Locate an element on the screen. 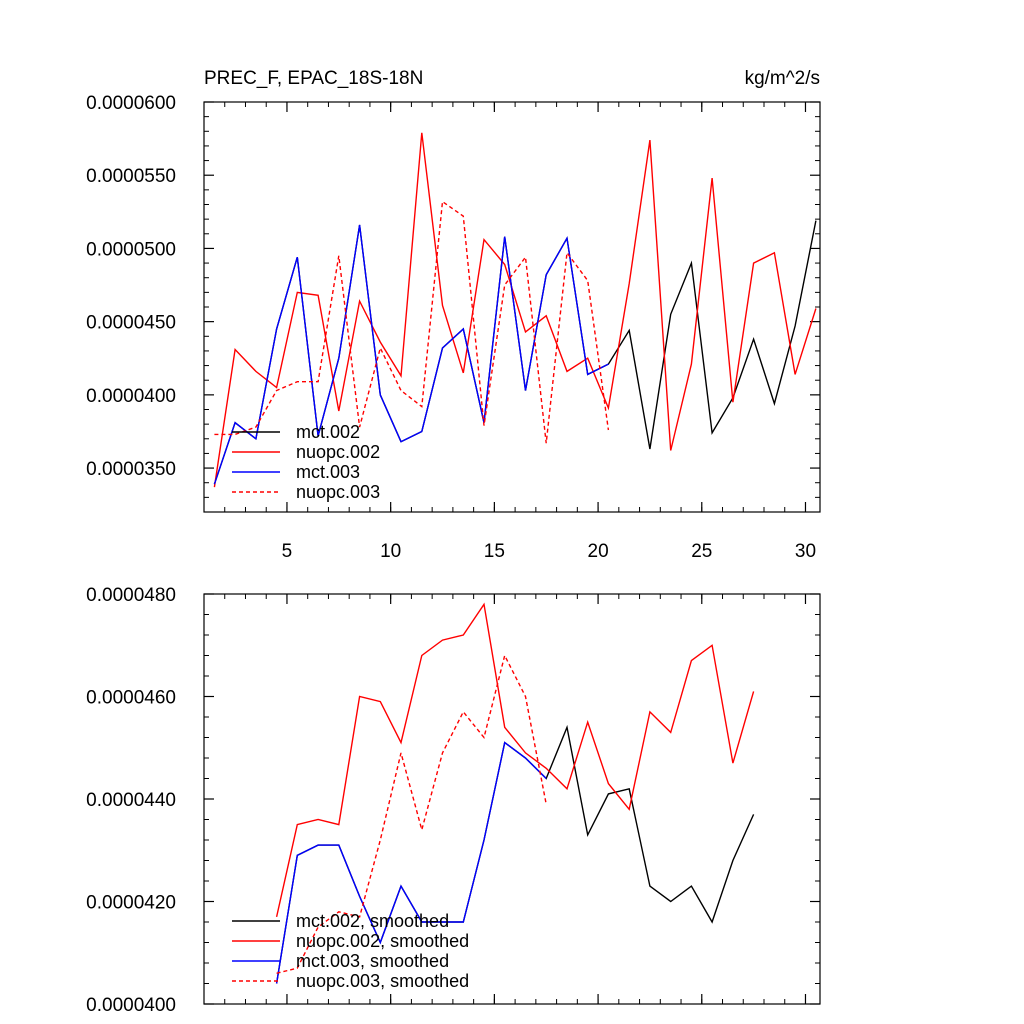 The width and height of the screenshot is (1024, 1024). y-tick-label: 0.0000450 is located at coordinates (131, 323).